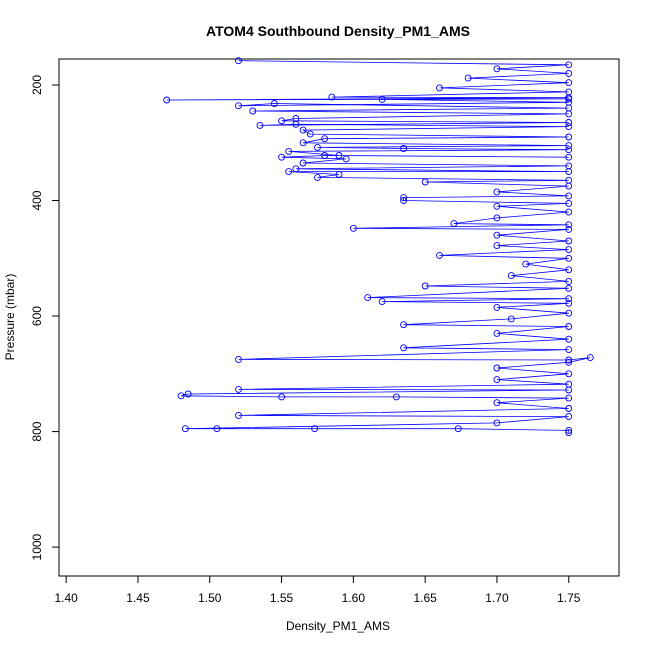 The image size is (650, 650). What do you see at coordinates (569, 598) in the screenshot?
I see `x-tick-label: 1.75` at bounding box center [569, 598].